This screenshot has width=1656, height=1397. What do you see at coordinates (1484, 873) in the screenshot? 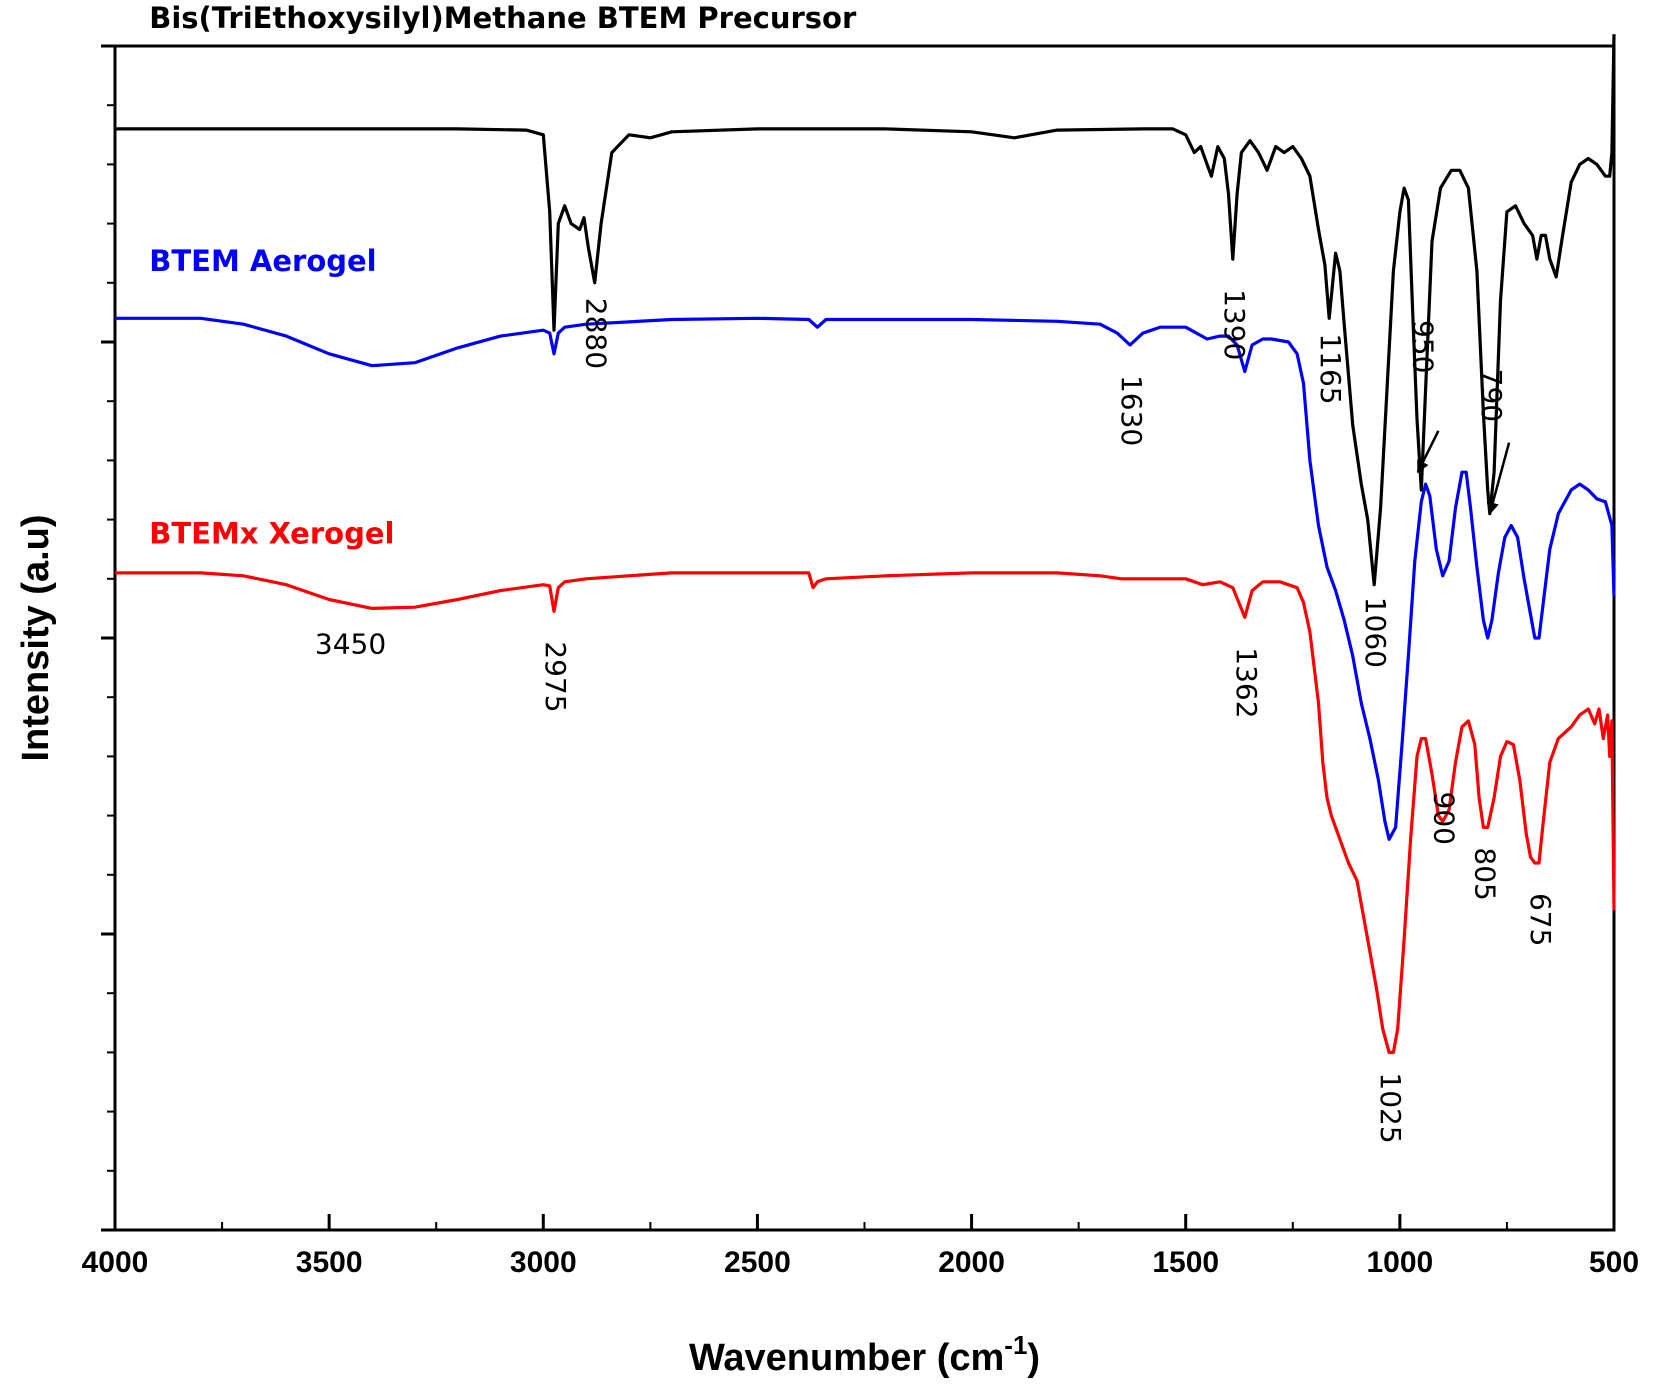
I see `peak-label: 805` at bounding box center [1484, 873].